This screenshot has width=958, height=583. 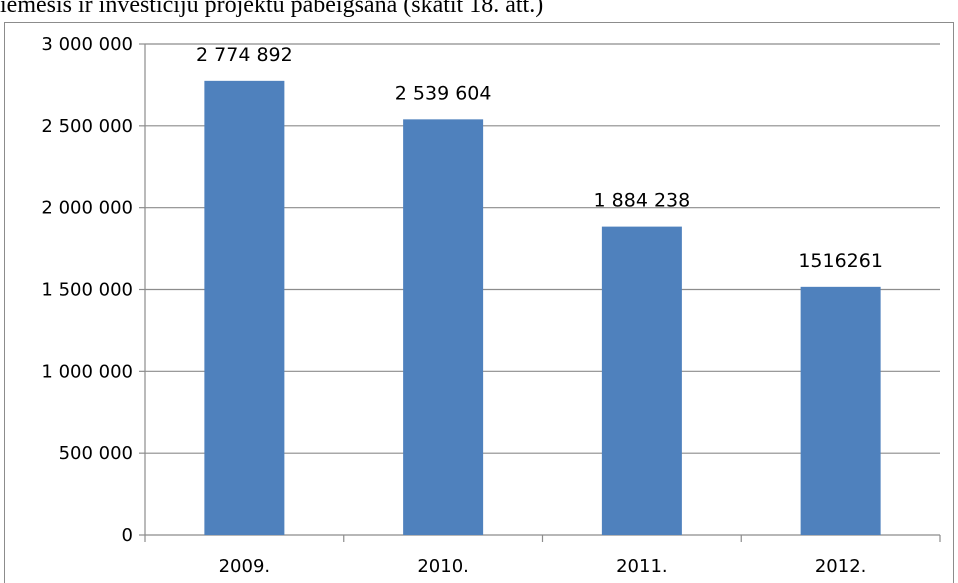 What do you see at coordinates (244, 55) in the screenshot?
I see `data-label: 2 774 892` at bounding box center [244, 55].